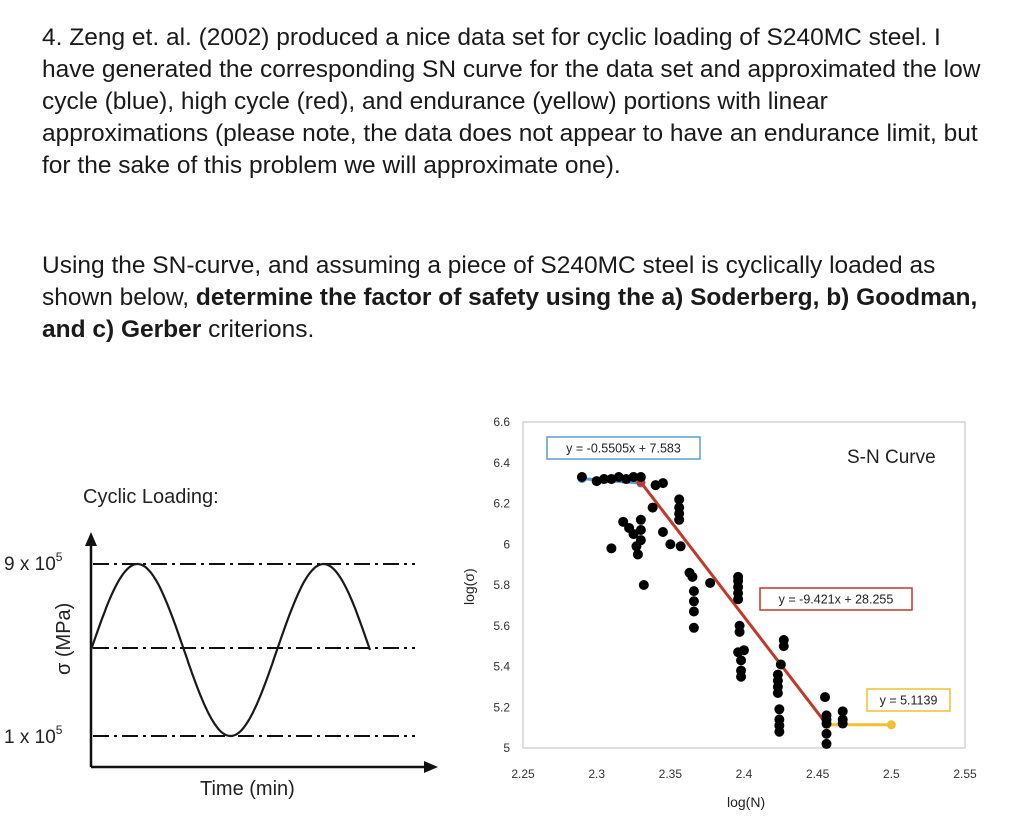 This screenshot has height=817, width=1019. What do you see at coordinates (33, 562) in the screenshot?
I see `max-stress-label: 9 x 10⁵` at bounding box center [33, 562].